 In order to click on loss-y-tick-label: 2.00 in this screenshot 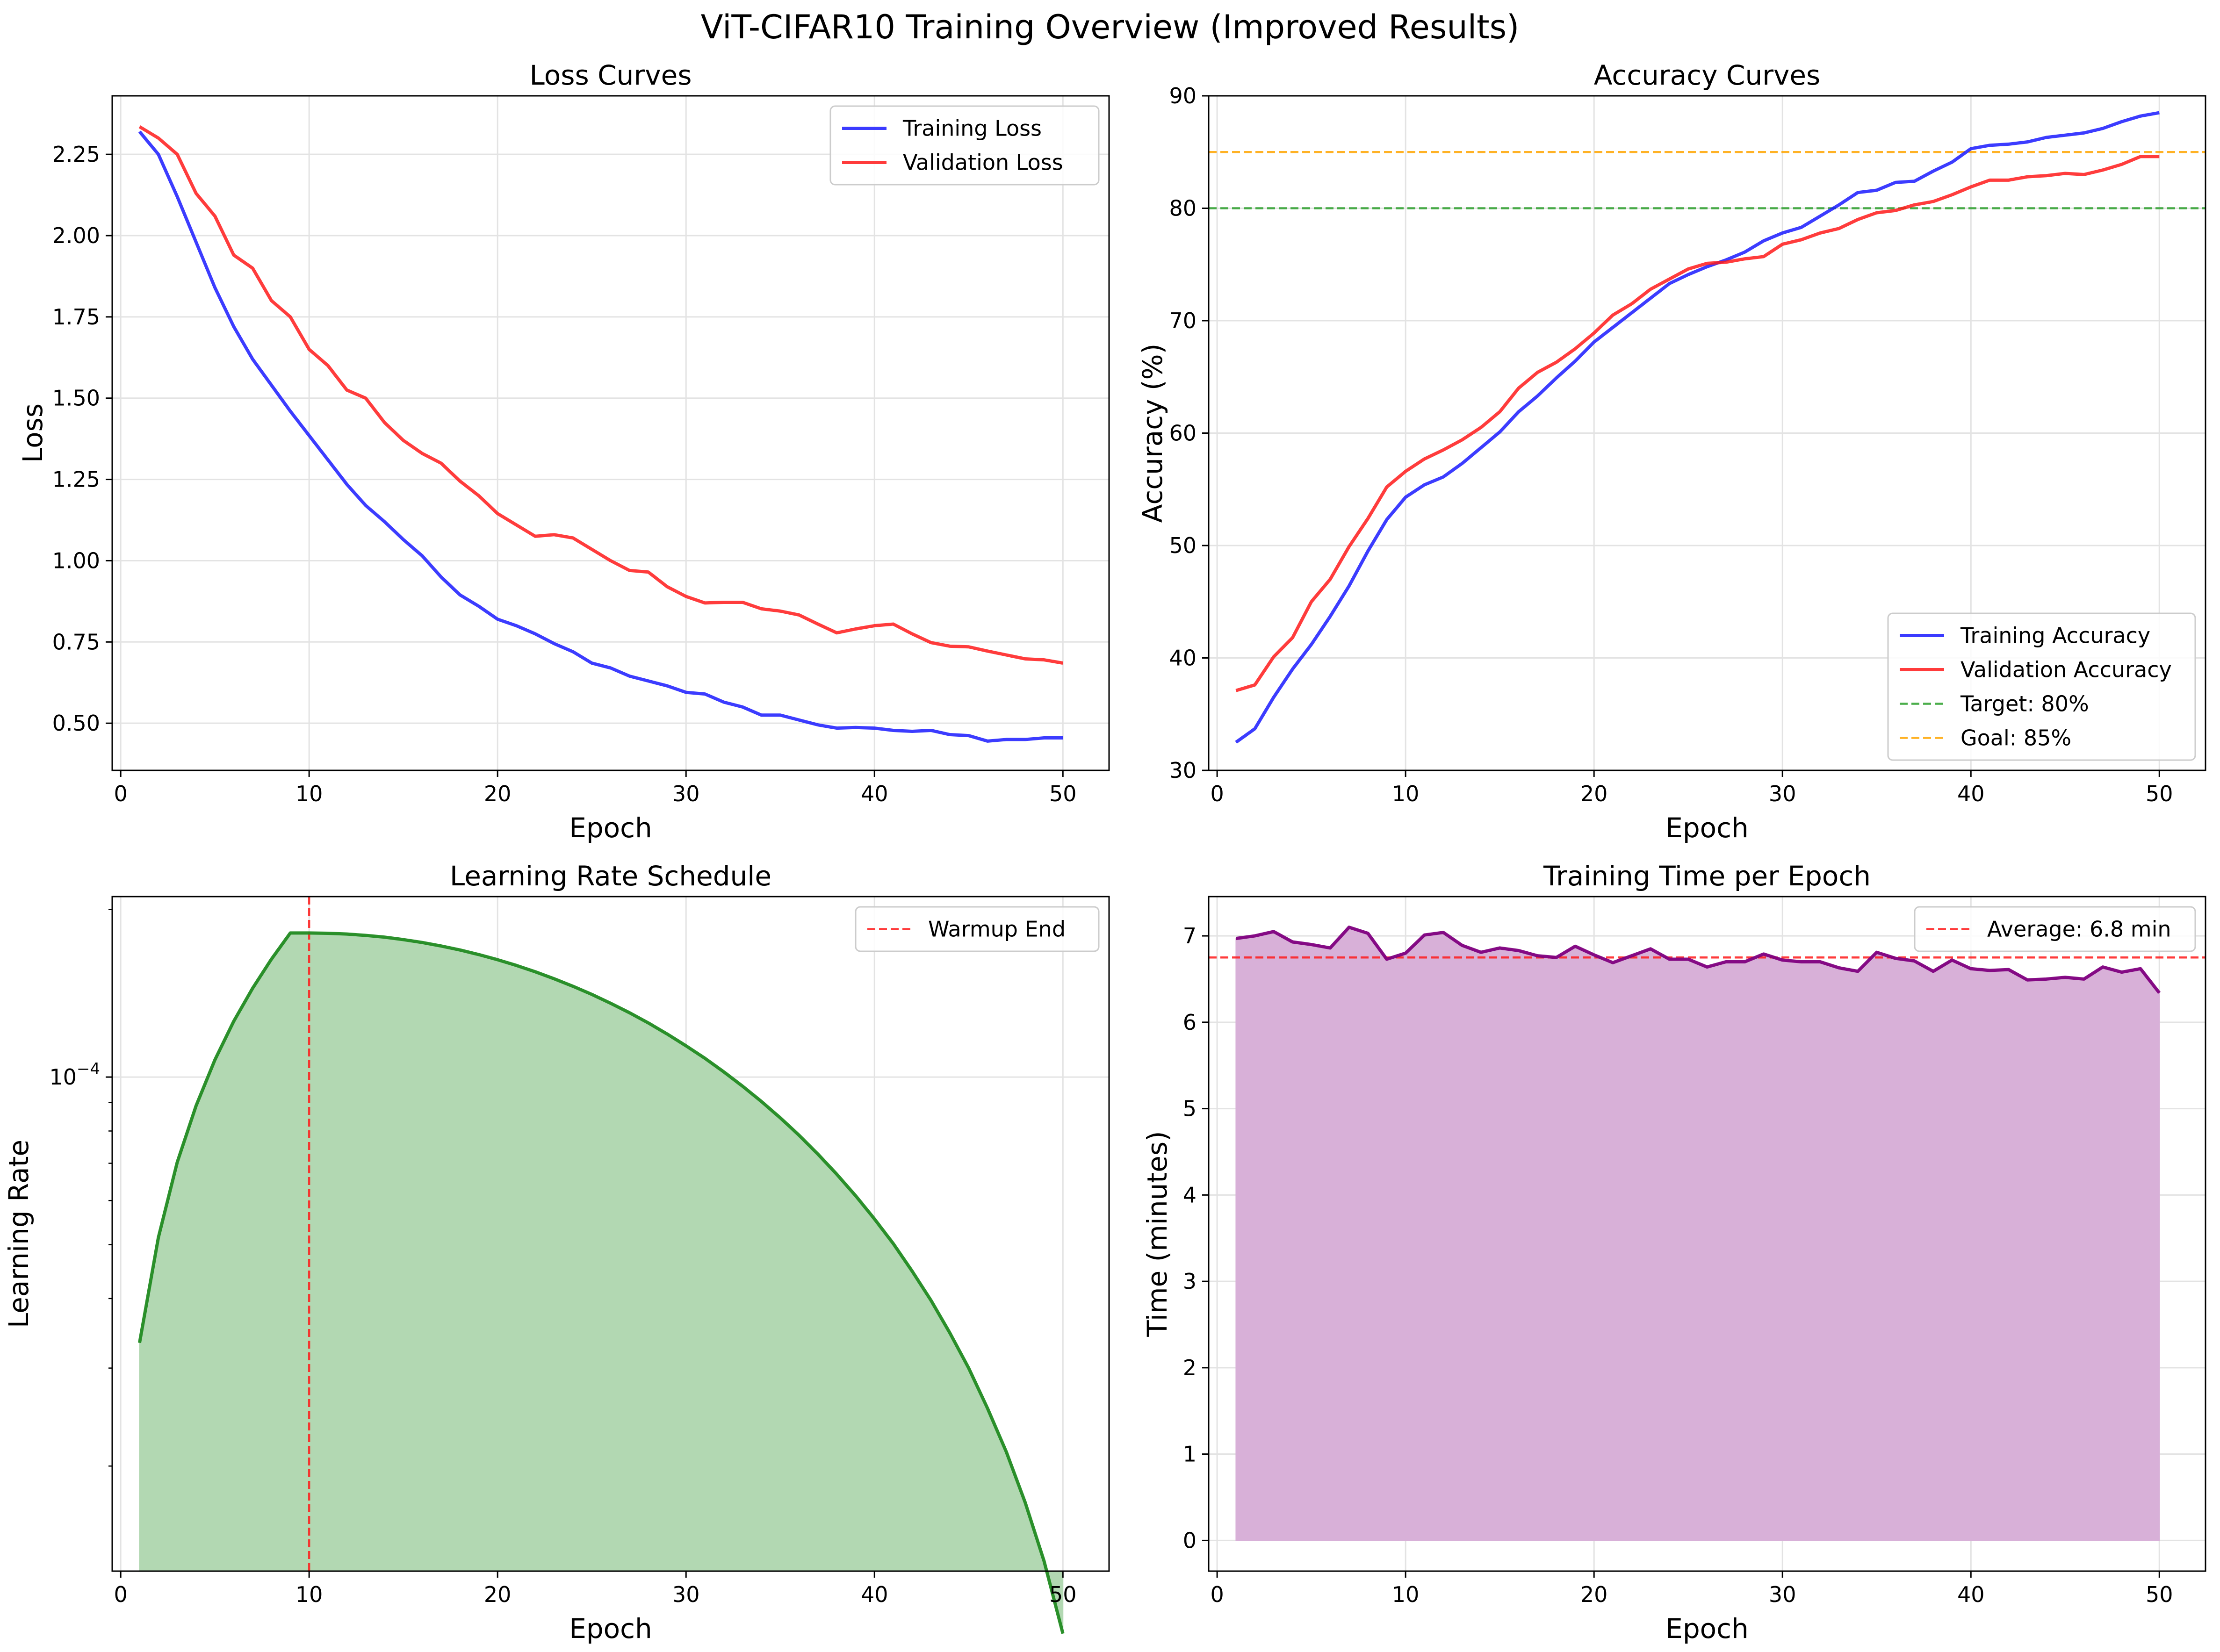, I will do `click(76, 235)`.